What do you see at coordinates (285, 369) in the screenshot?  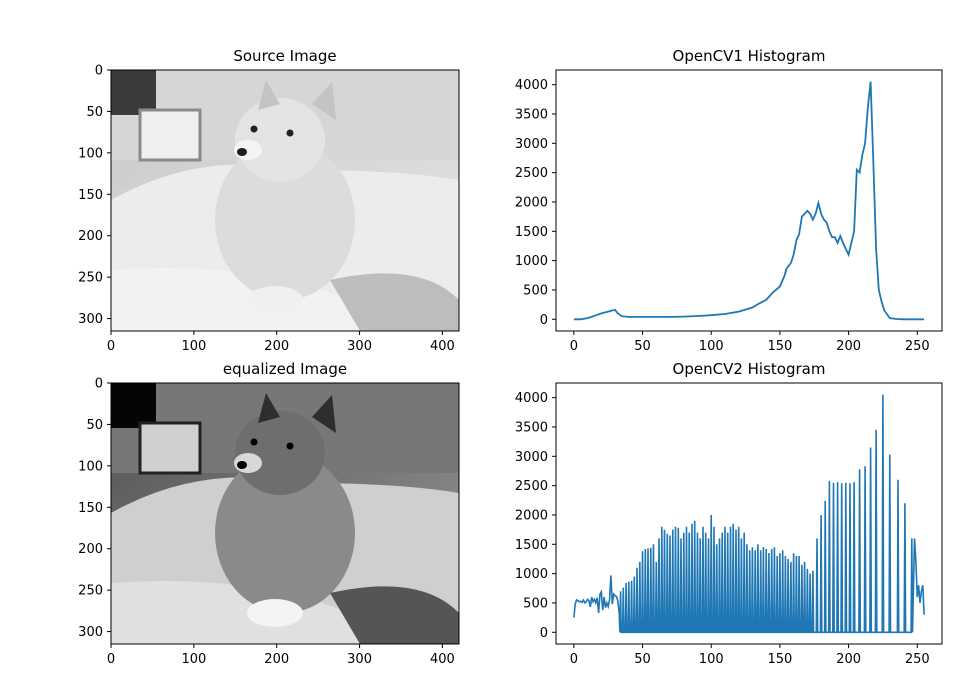 I see `panel-title: equalized Image` at bounding box center [285, 369].